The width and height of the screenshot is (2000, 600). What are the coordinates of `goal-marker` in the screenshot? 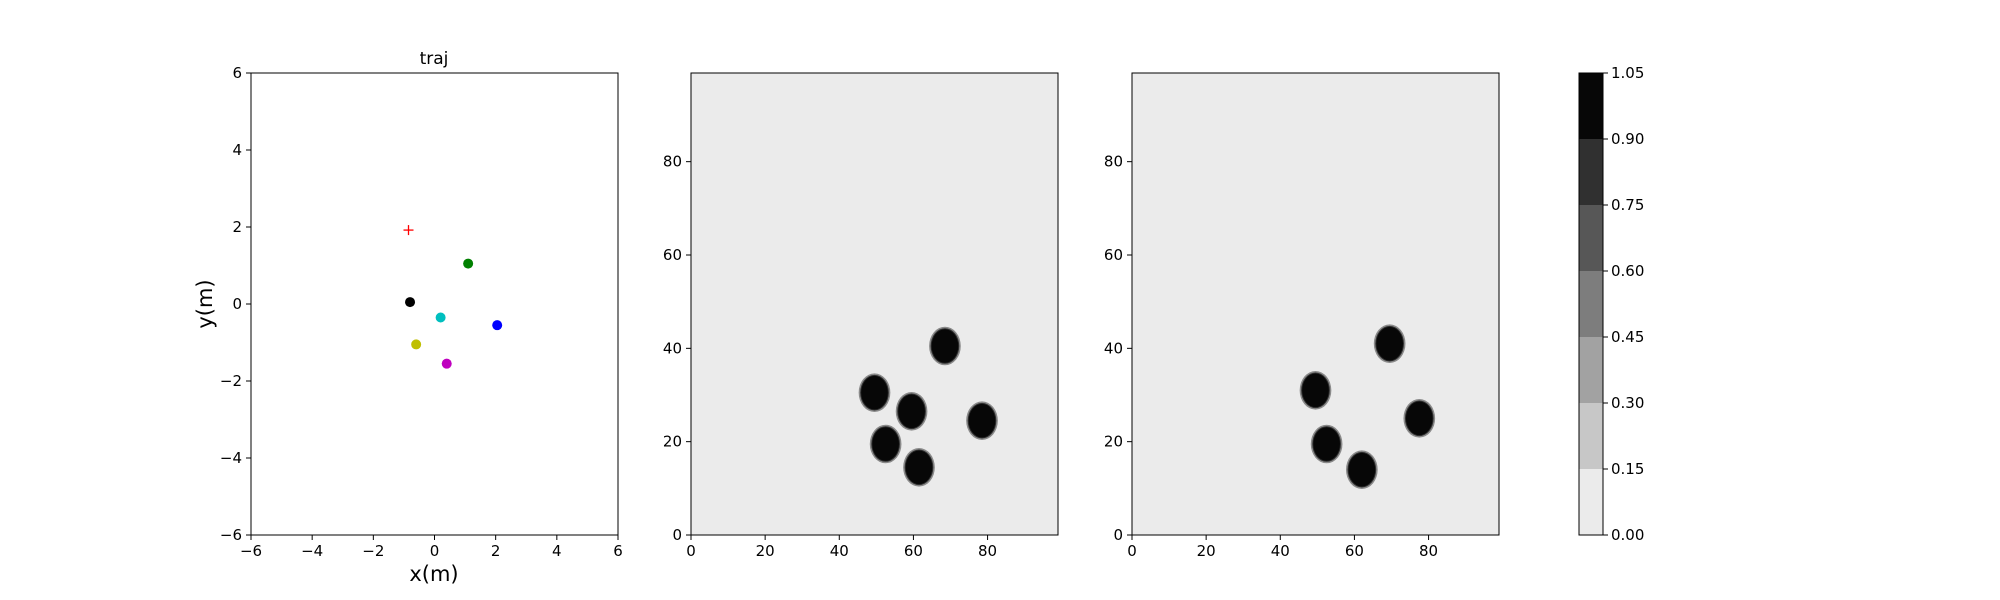 It's located at (408, 230).